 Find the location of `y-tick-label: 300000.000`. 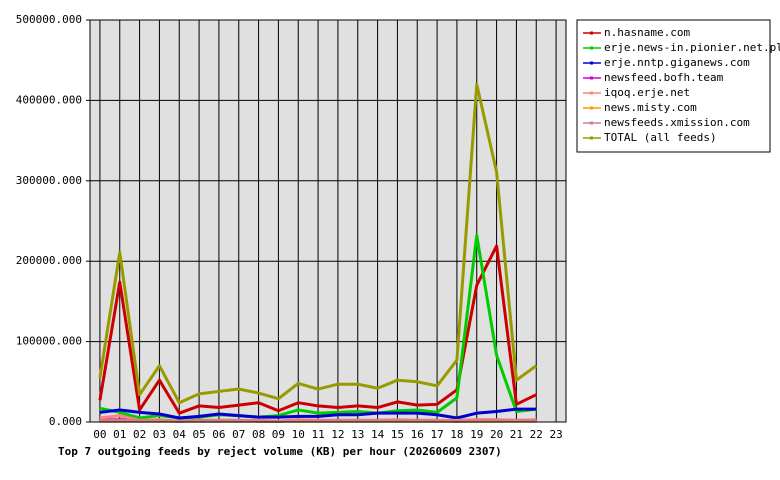

y-tick-label: 300000.000 is located at coordinates (49, 180).